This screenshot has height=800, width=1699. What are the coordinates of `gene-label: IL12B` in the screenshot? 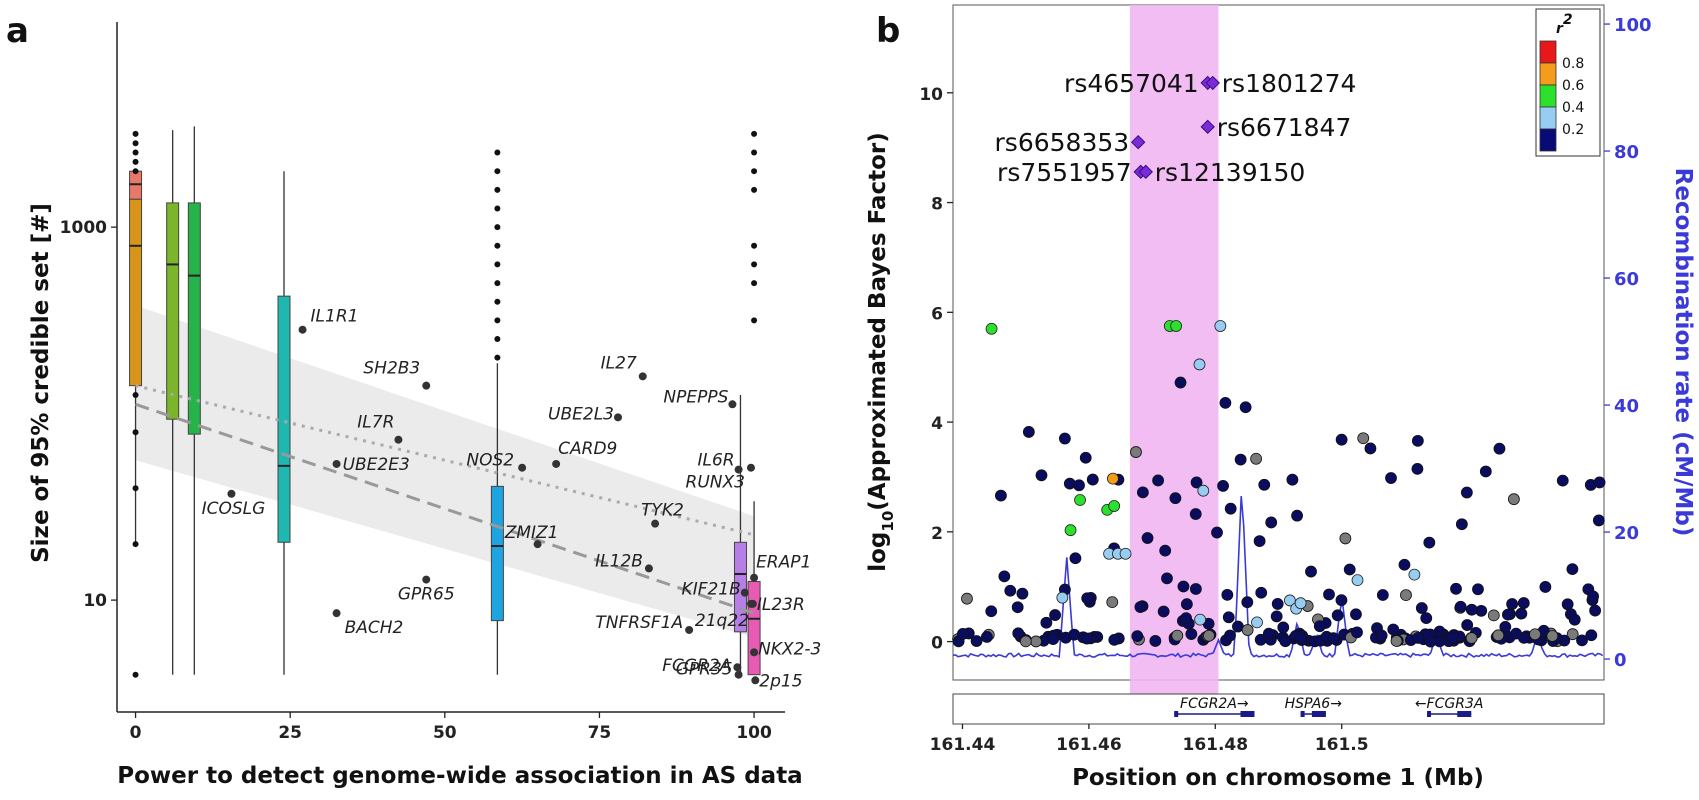 It's located at (619, 561).